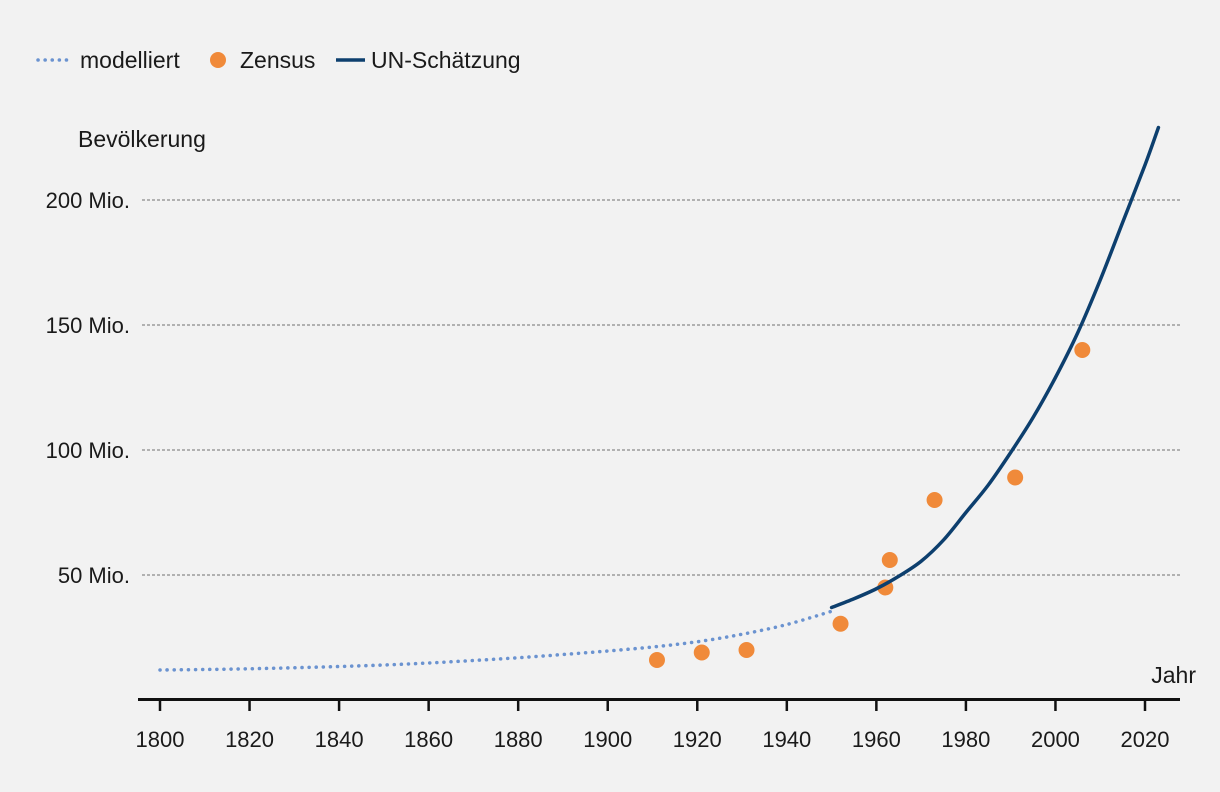 This screenshot has height=792, width=1220. I want to click on x-tick-label-2020: 2020, so click(1145, 739).